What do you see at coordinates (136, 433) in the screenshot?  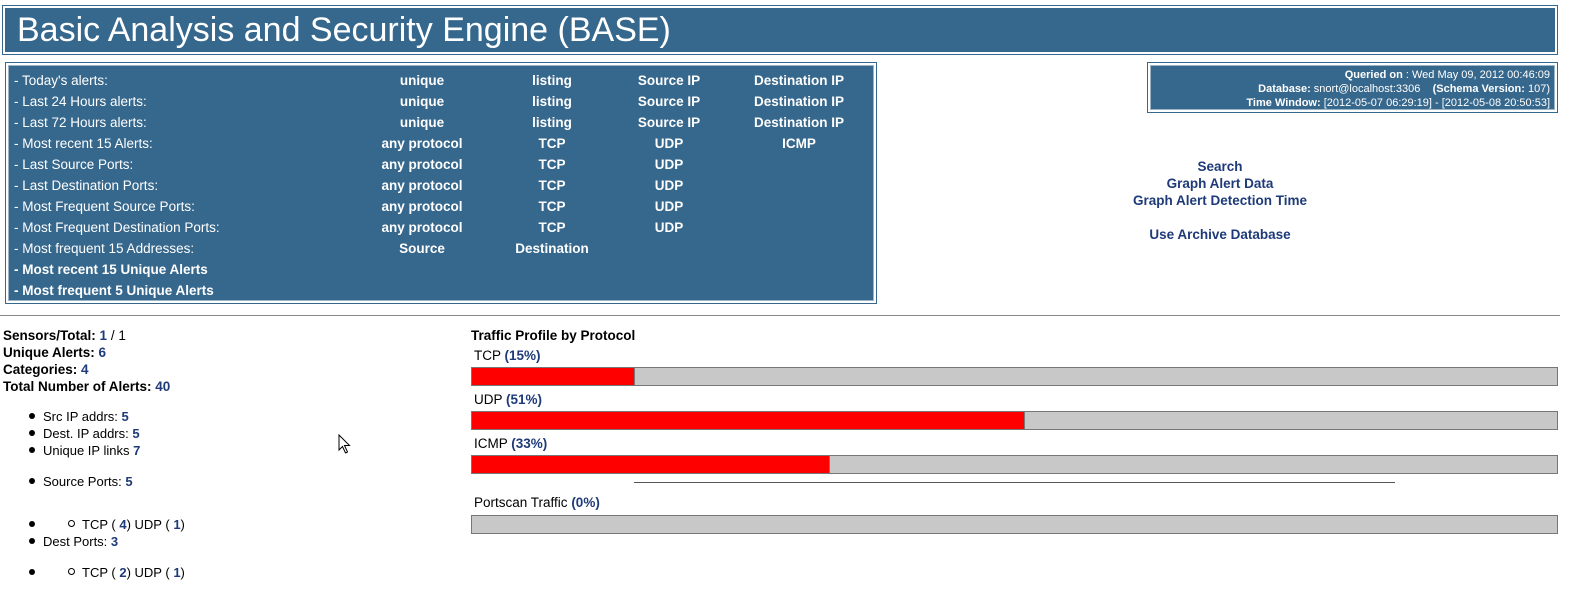 I see `dest-ip-link: 5` at bounding box center [136, 433].